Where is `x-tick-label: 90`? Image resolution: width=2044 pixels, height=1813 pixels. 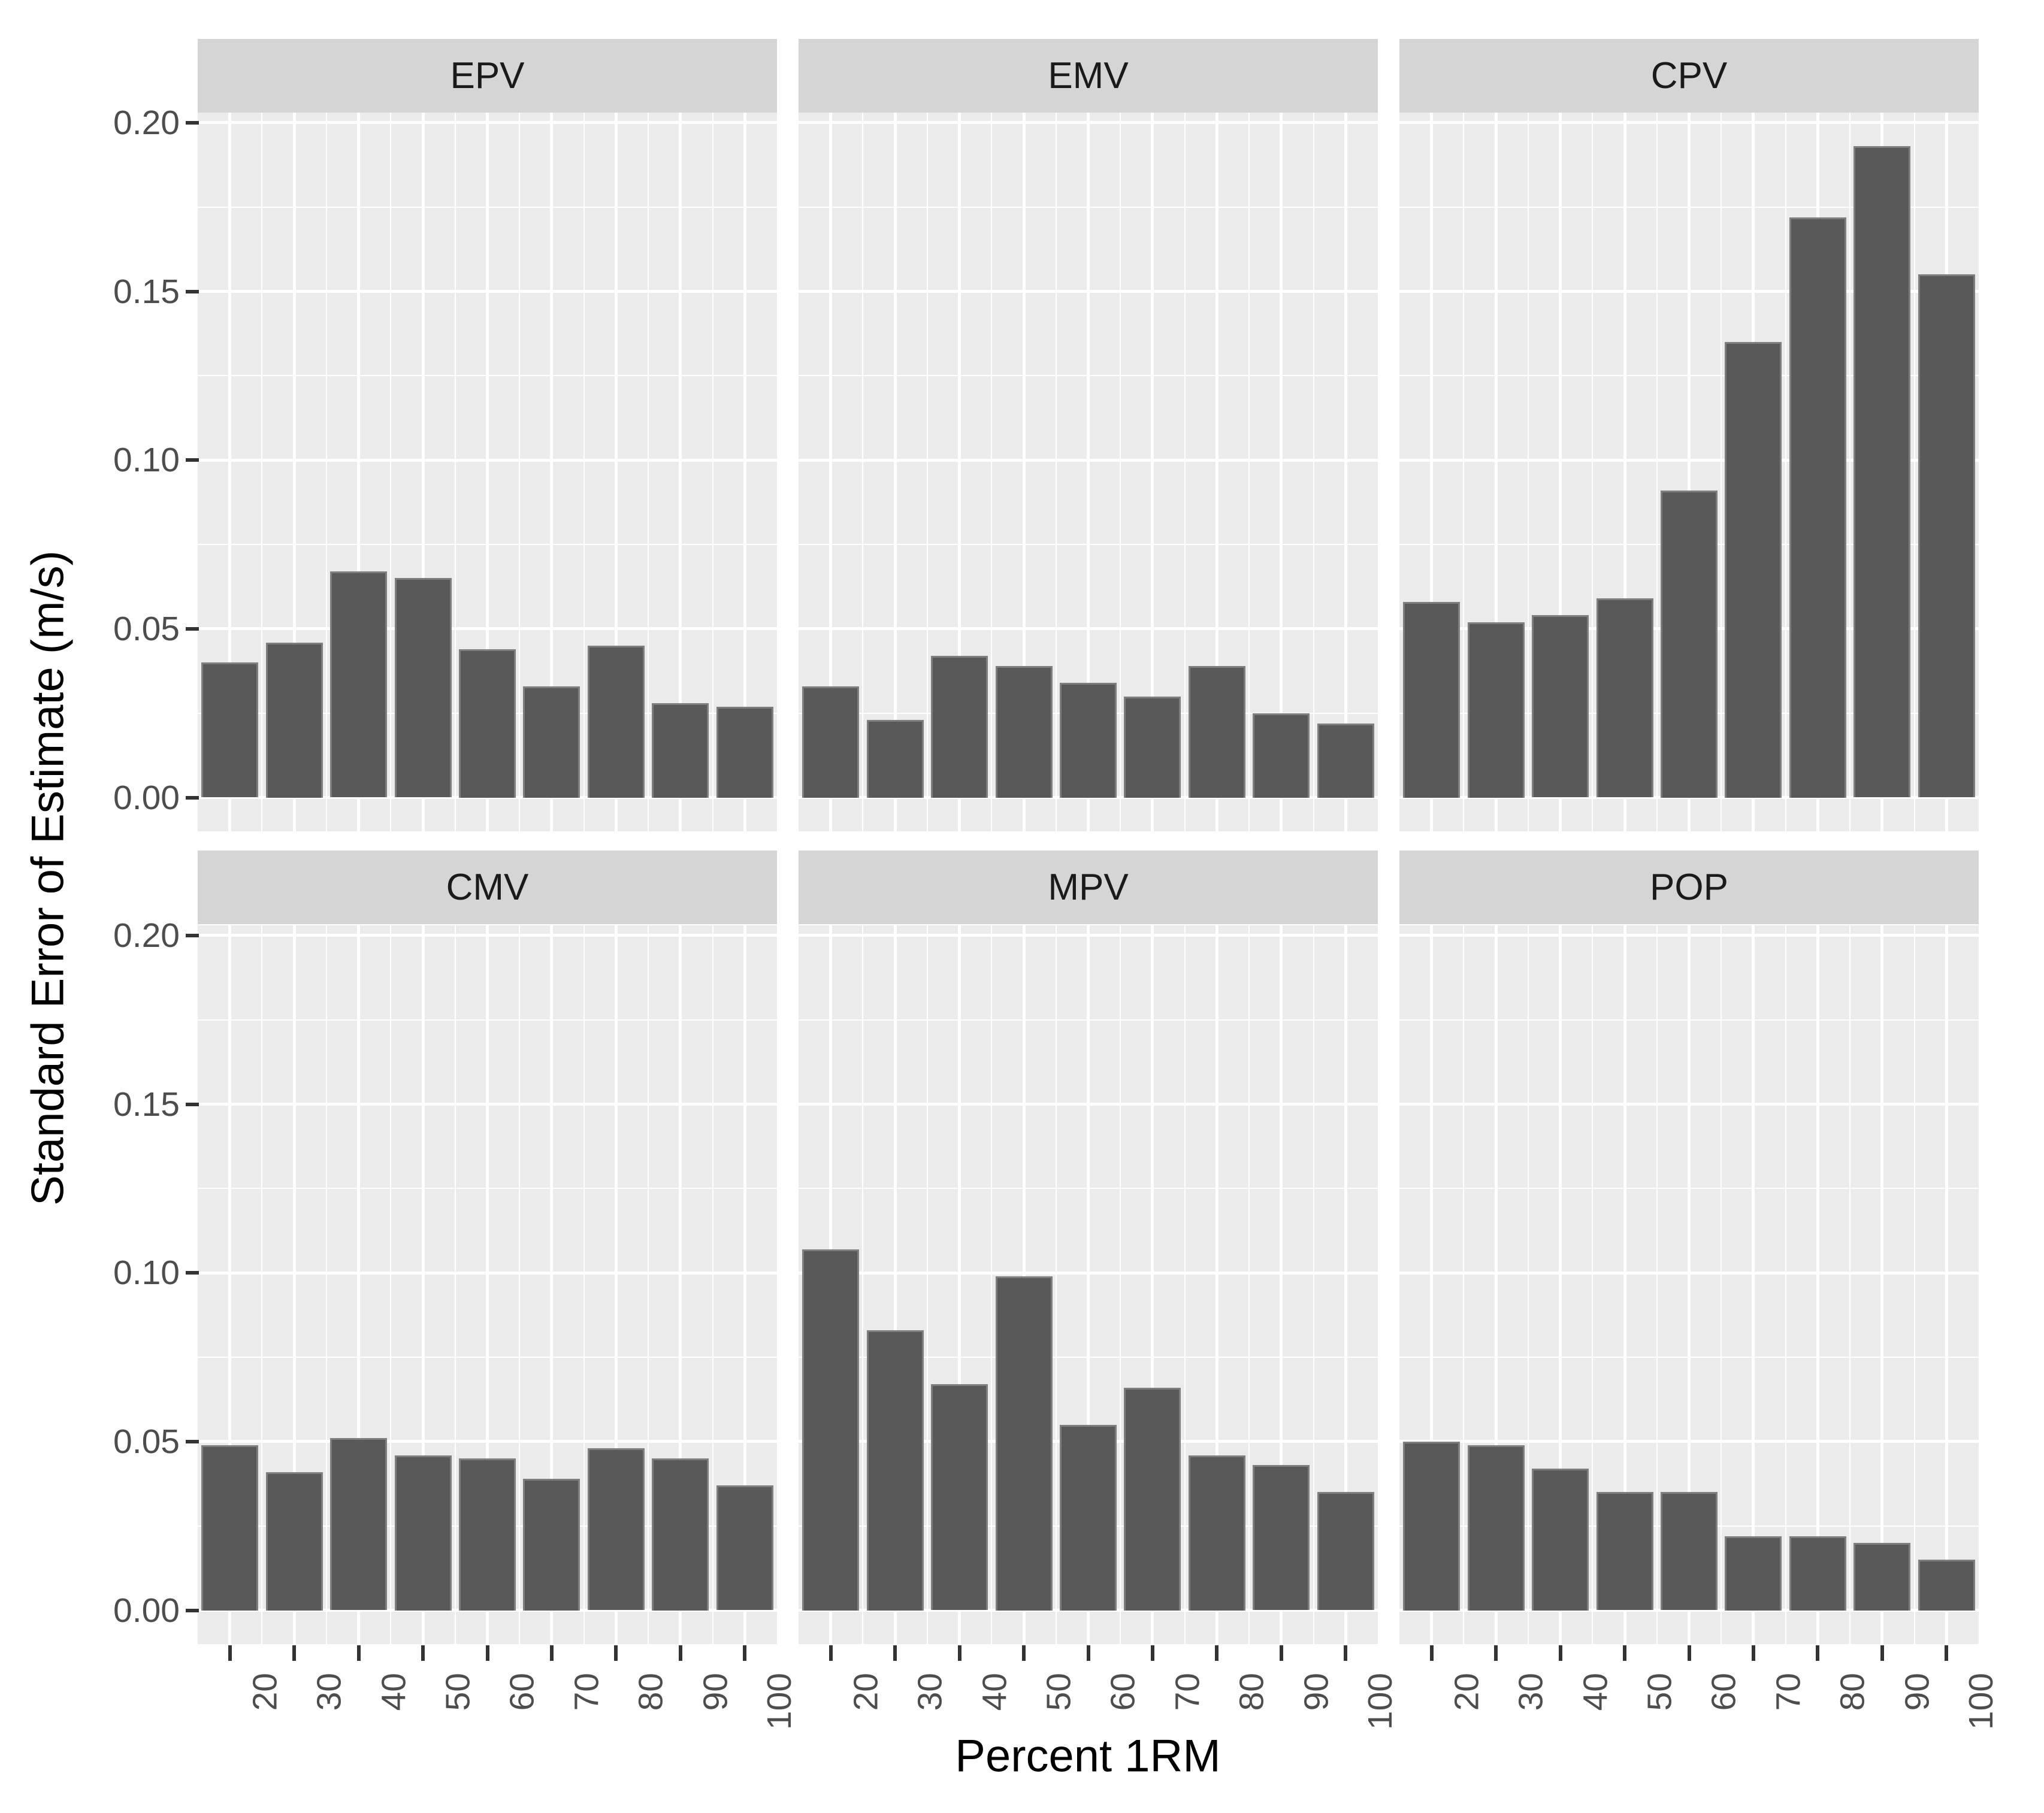
x-tick-label: 90 is located at coordinates (1316, 1692).